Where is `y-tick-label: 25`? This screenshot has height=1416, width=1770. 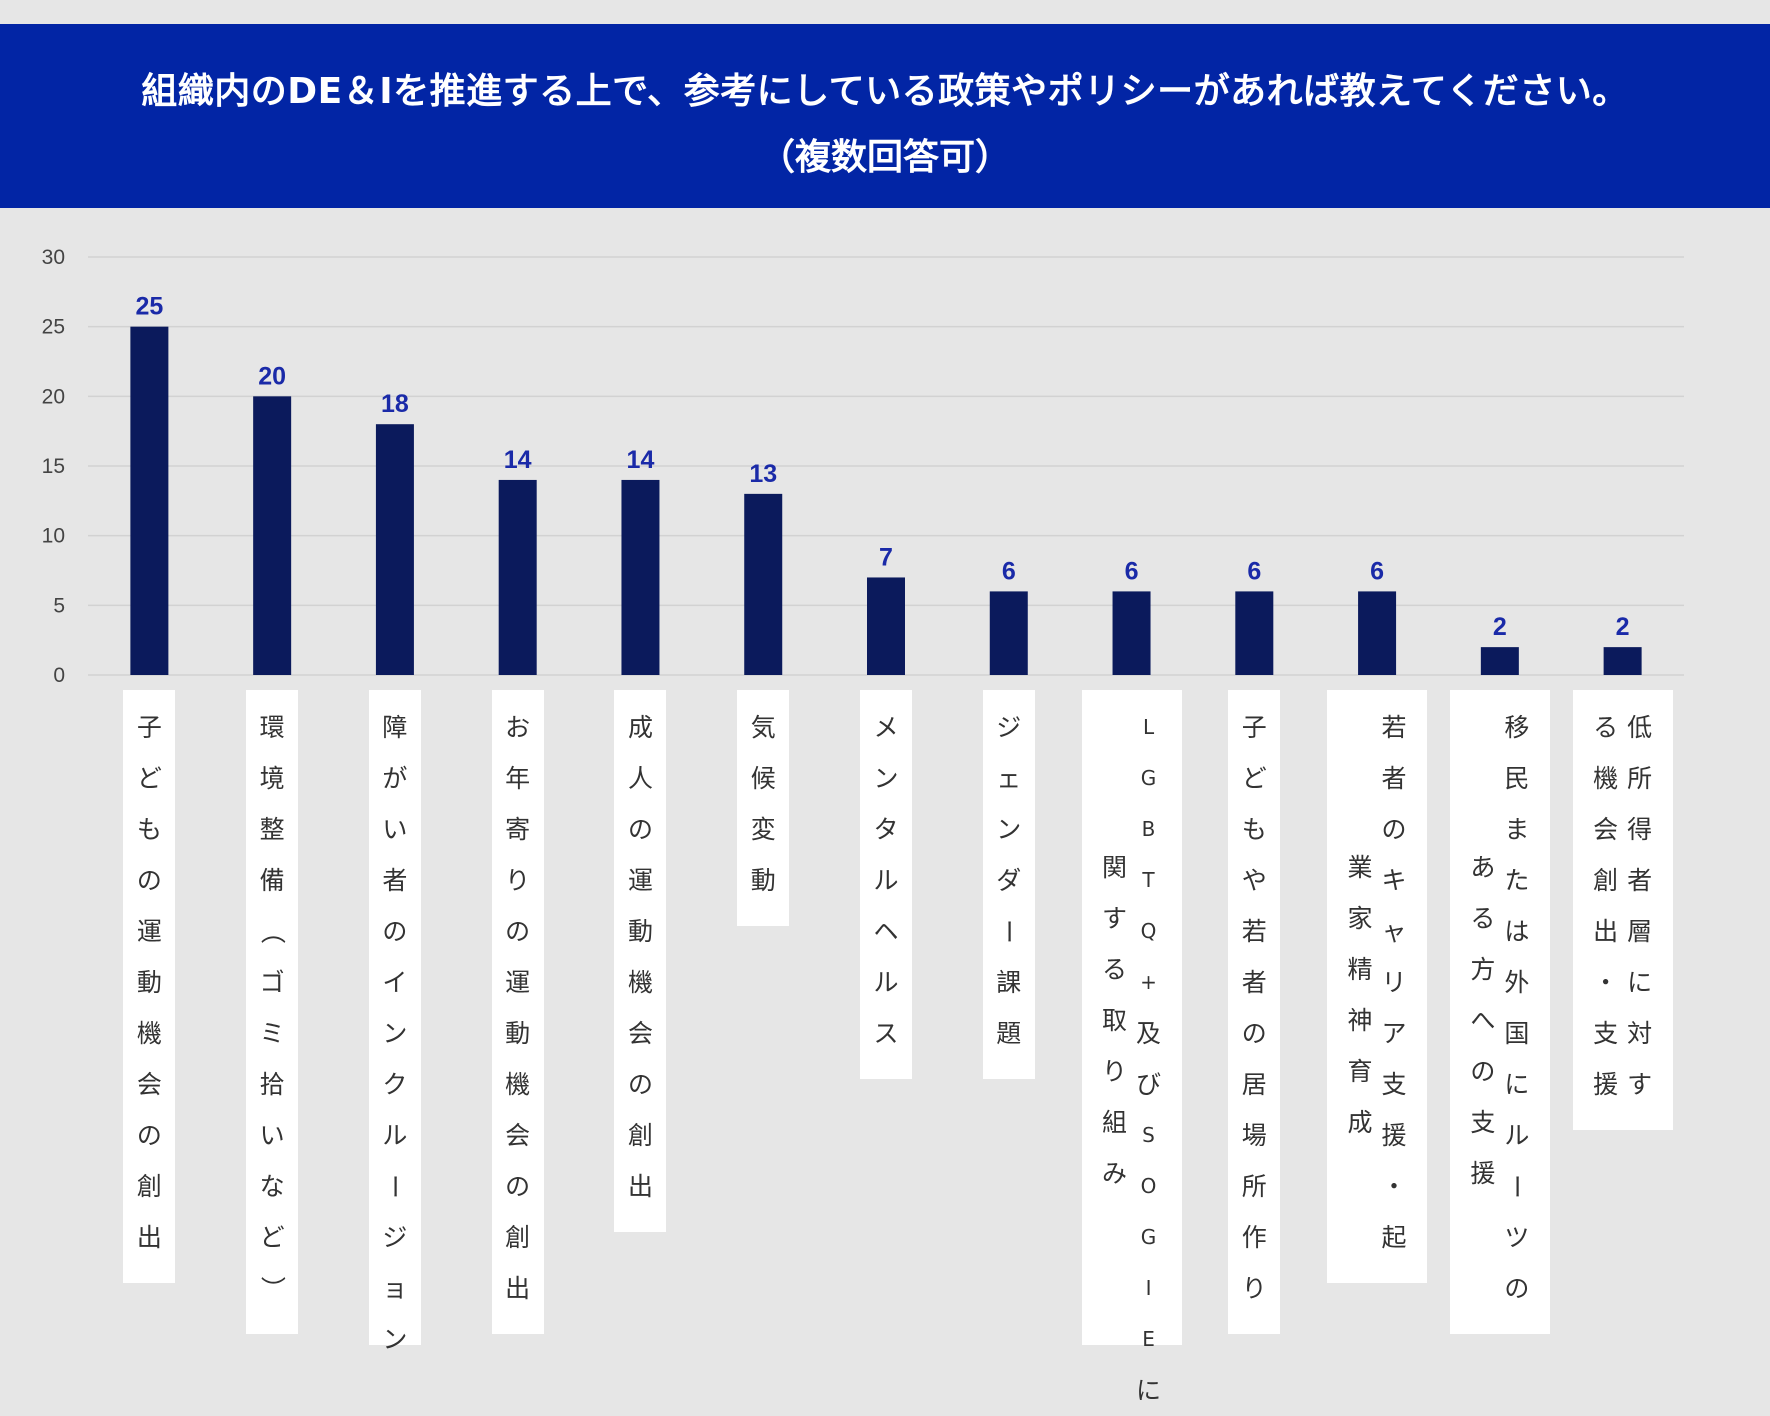
y-tick-label: 25 is located at coordinates (53, 327).